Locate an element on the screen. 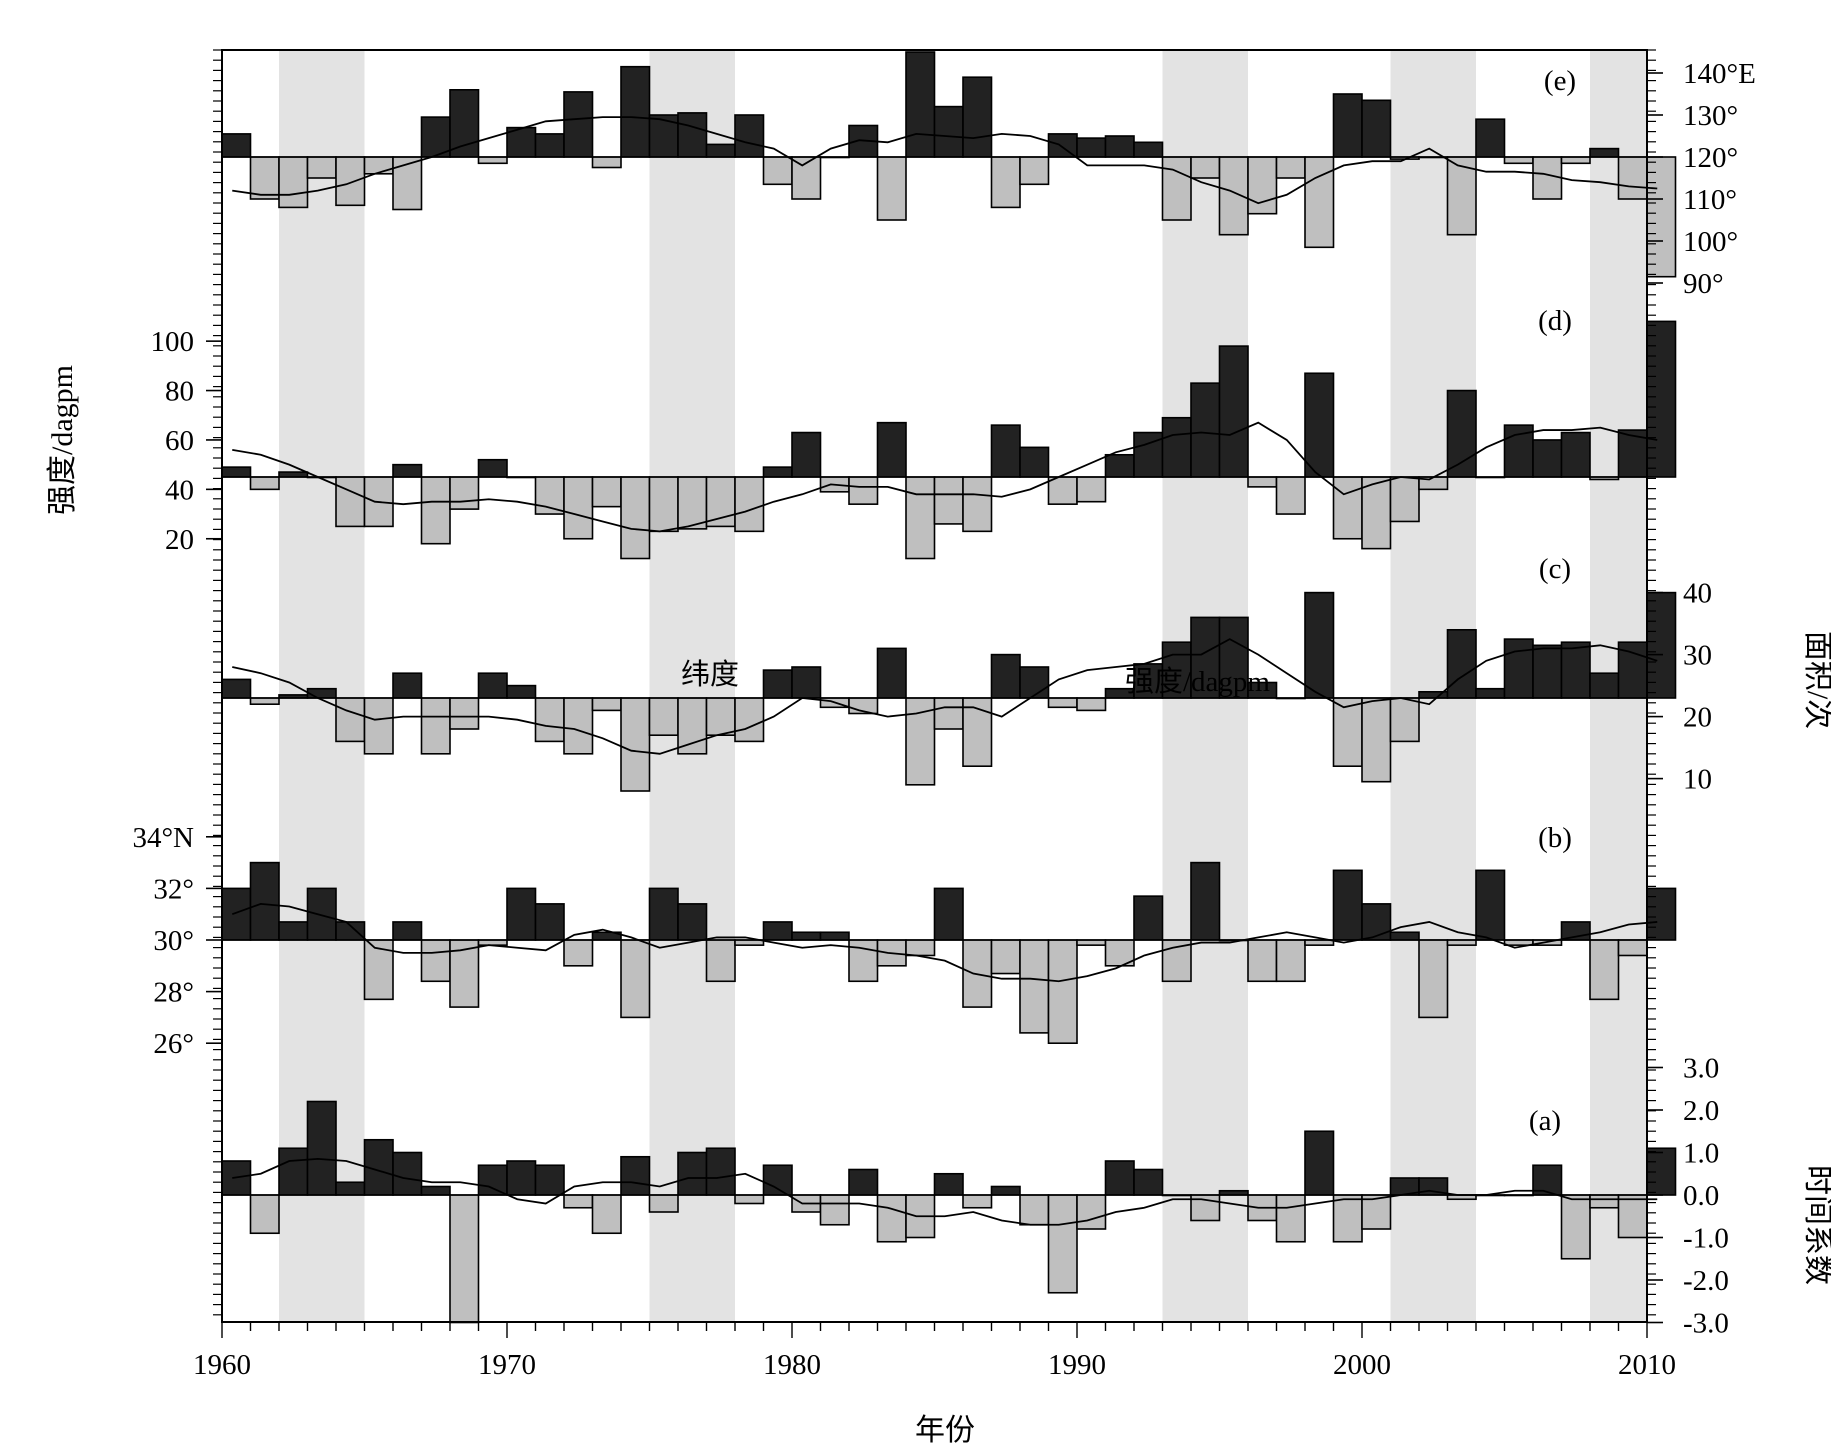 The height and width of the screenshot is (1453, 1831). bar-c-1968 is located at coordinates (464, 713).